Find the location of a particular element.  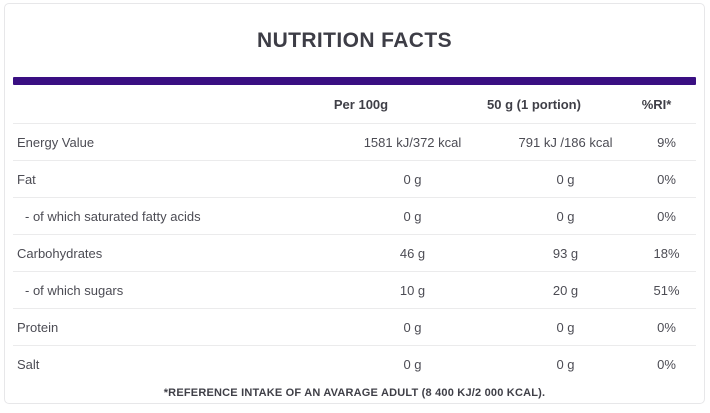

column-header-per-portion: 50 g (1 portion) is located at coordinates (534, 104).